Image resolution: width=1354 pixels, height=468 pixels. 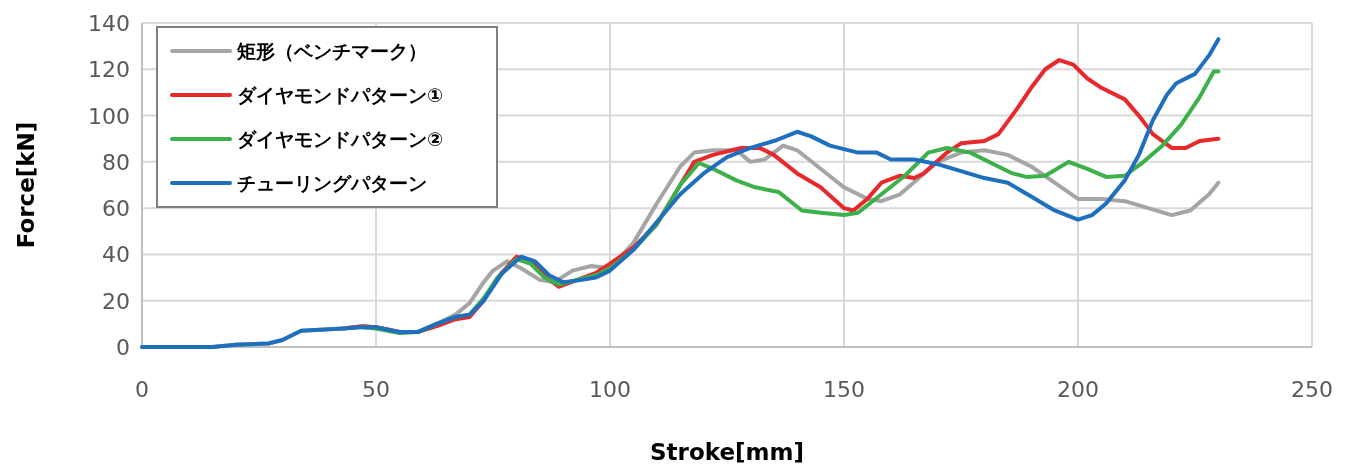 I want to click on x-tick-label: 100, so click(x=610, y=389).